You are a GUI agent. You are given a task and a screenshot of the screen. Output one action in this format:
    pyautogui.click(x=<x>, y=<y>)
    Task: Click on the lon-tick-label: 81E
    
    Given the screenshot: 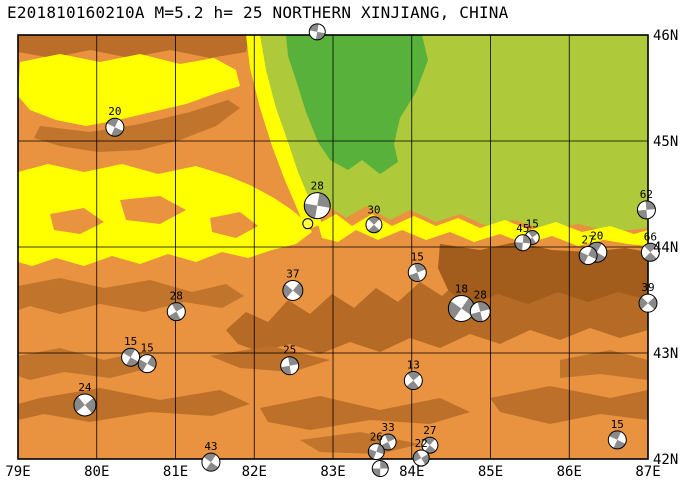 What is the action you would take?
    pyautogui.click(x=175, y=472)
    